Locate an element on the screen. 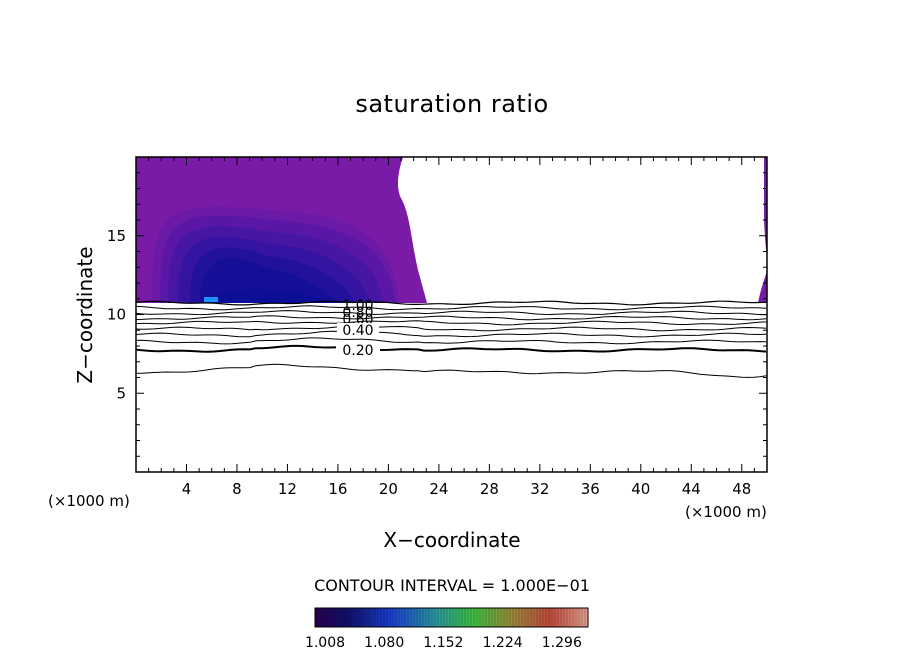 Image resolution: width=904 pixels, height=654 pixels. x-tick-label: 12 is located at coordinates (287, 489).